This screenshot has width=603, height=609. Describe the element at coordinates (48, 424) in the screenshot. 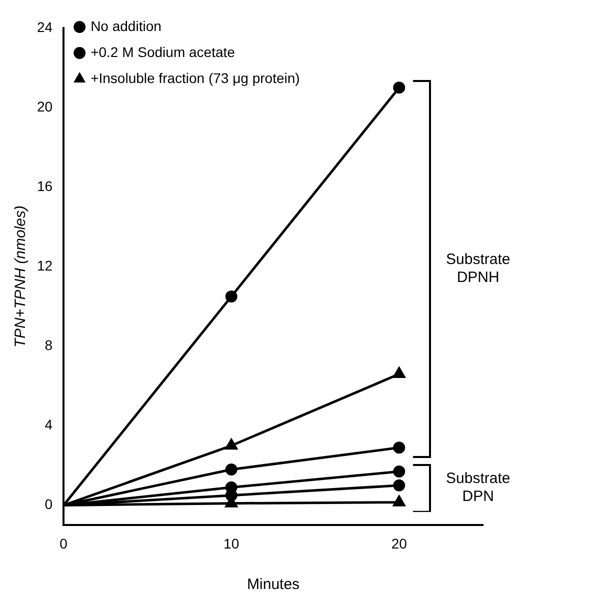

I see `y-tick-label: 4` at that location.